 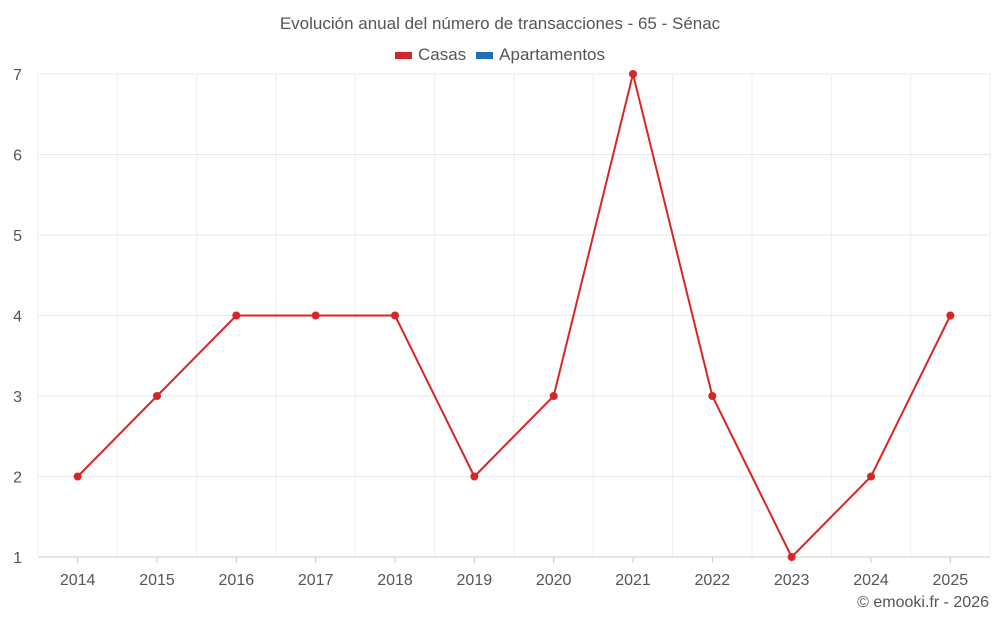 What do you see at coordinates (316, 580) in the screenshot?
I see `x-tick-label: 2017` at bounding box center [316, 580].